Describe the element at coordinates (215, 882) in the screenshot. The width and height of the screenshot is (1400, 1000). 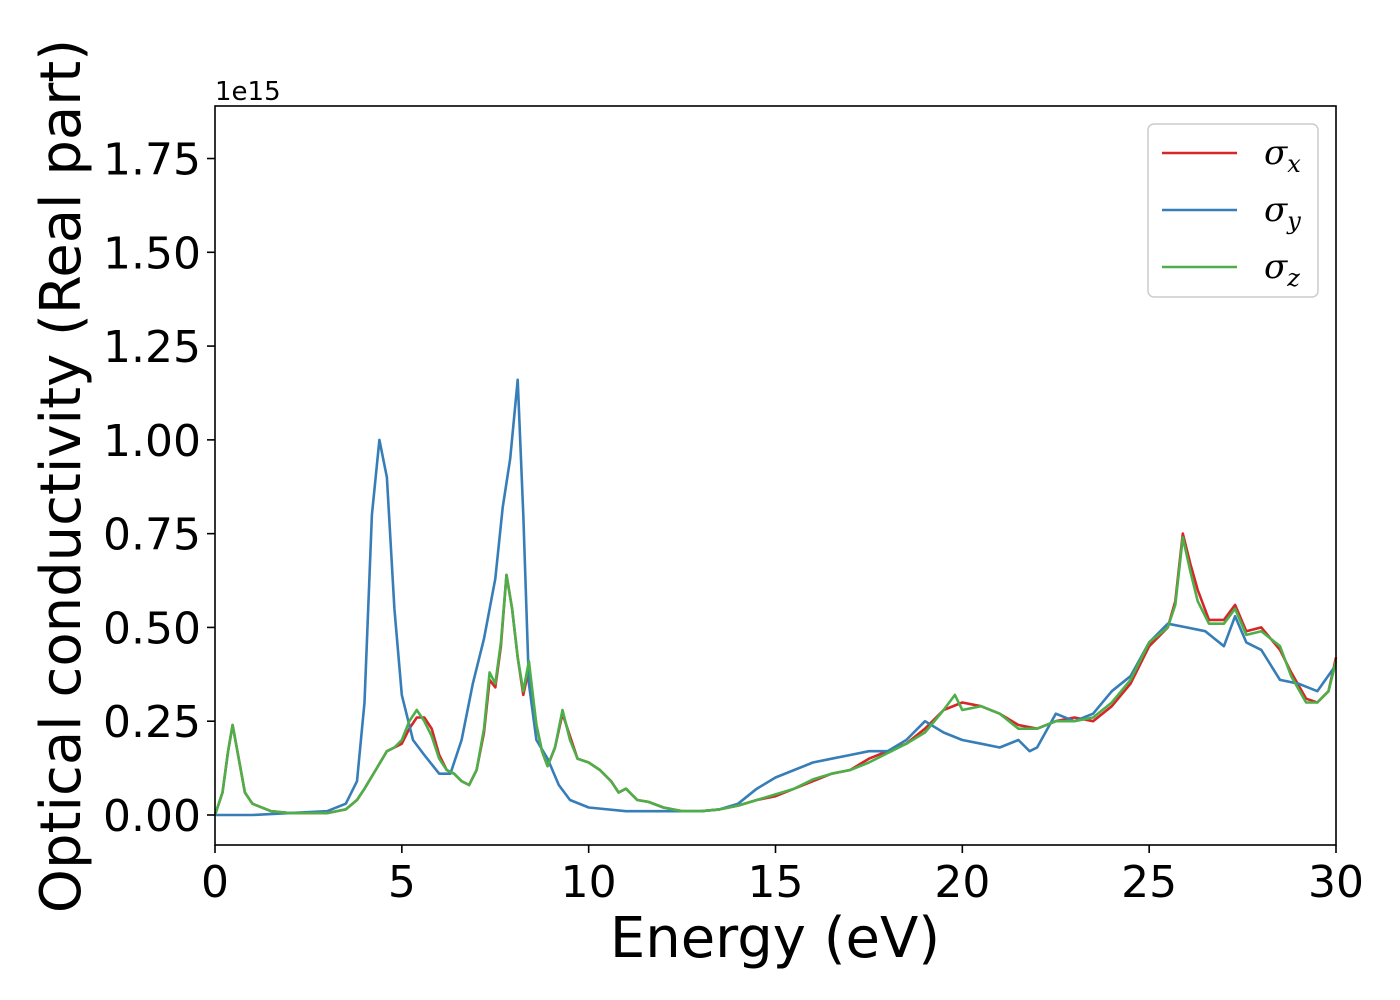
I see `x-tick-label: 0` at that location.